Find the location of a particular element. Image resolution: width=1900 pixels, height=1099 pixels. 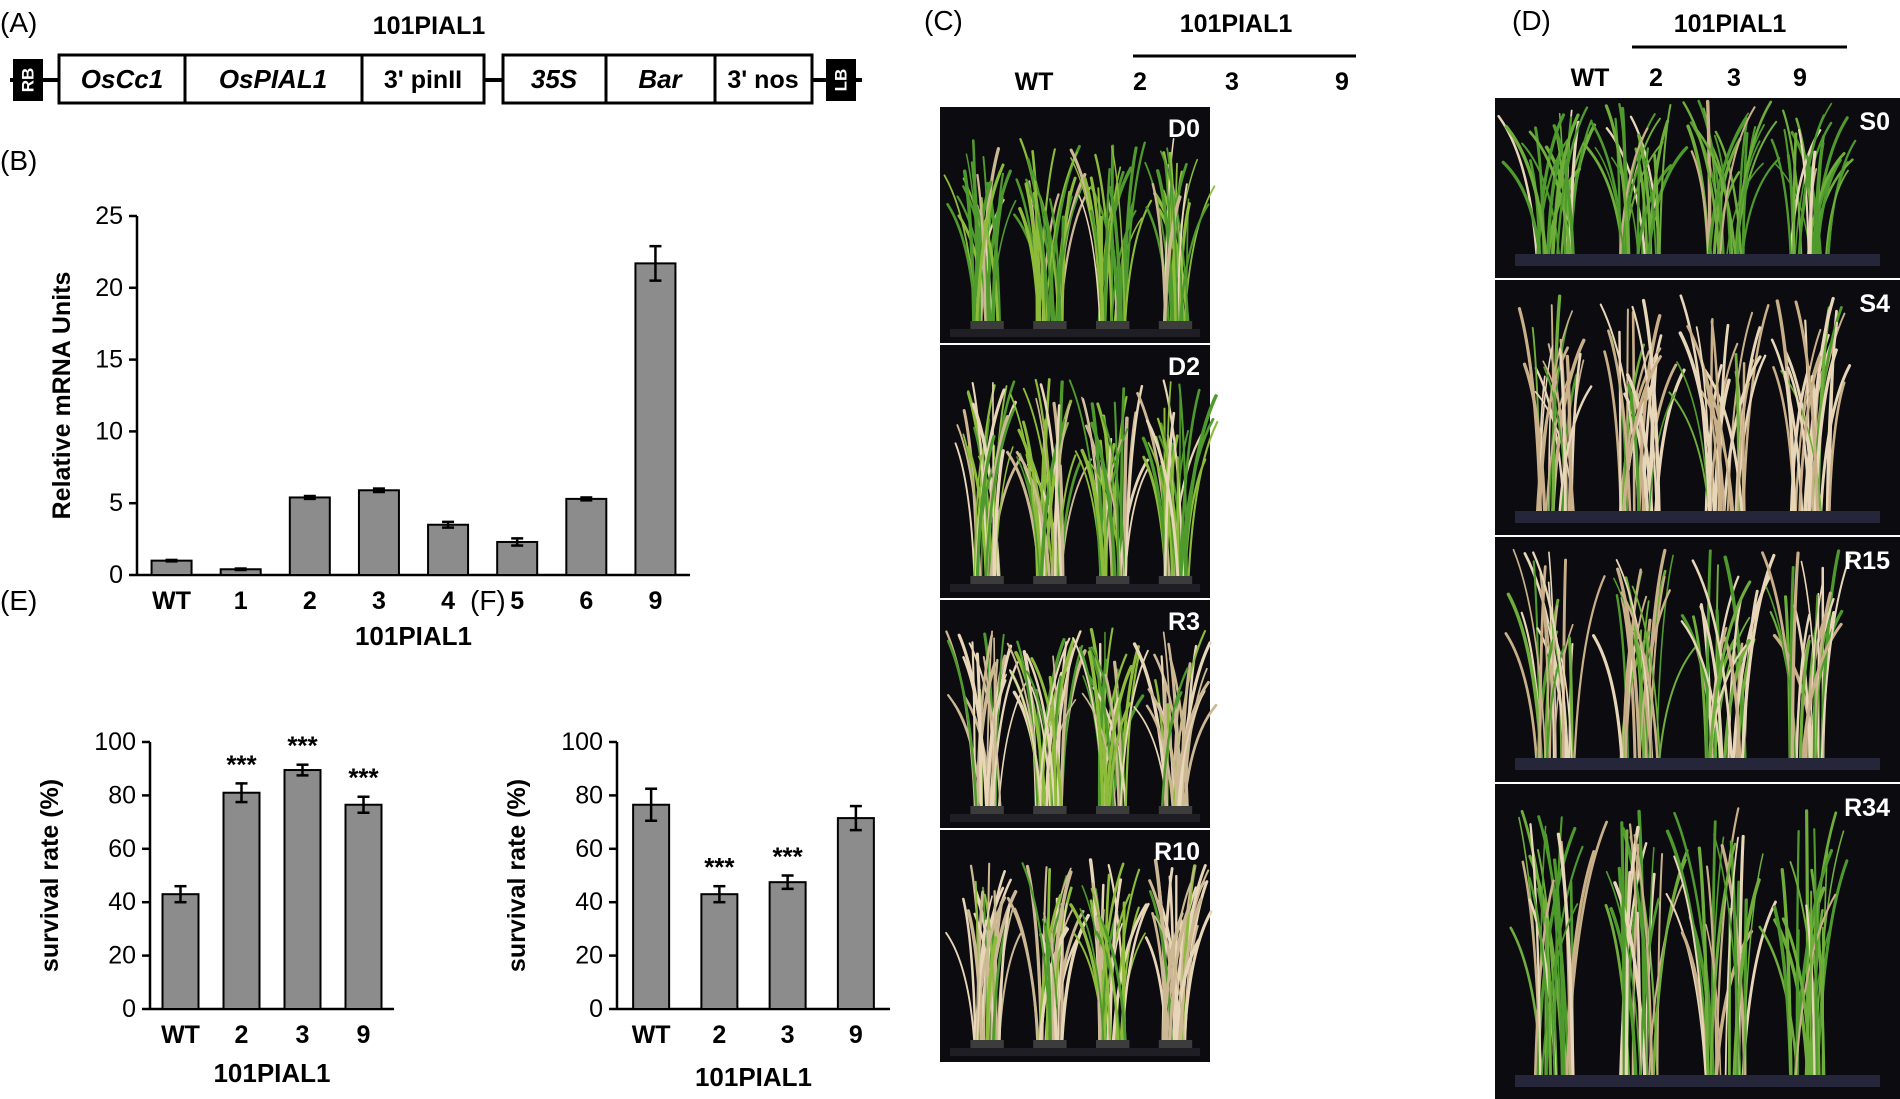

chart-b-xtick-label: WT is located at coordinates (171, 601).